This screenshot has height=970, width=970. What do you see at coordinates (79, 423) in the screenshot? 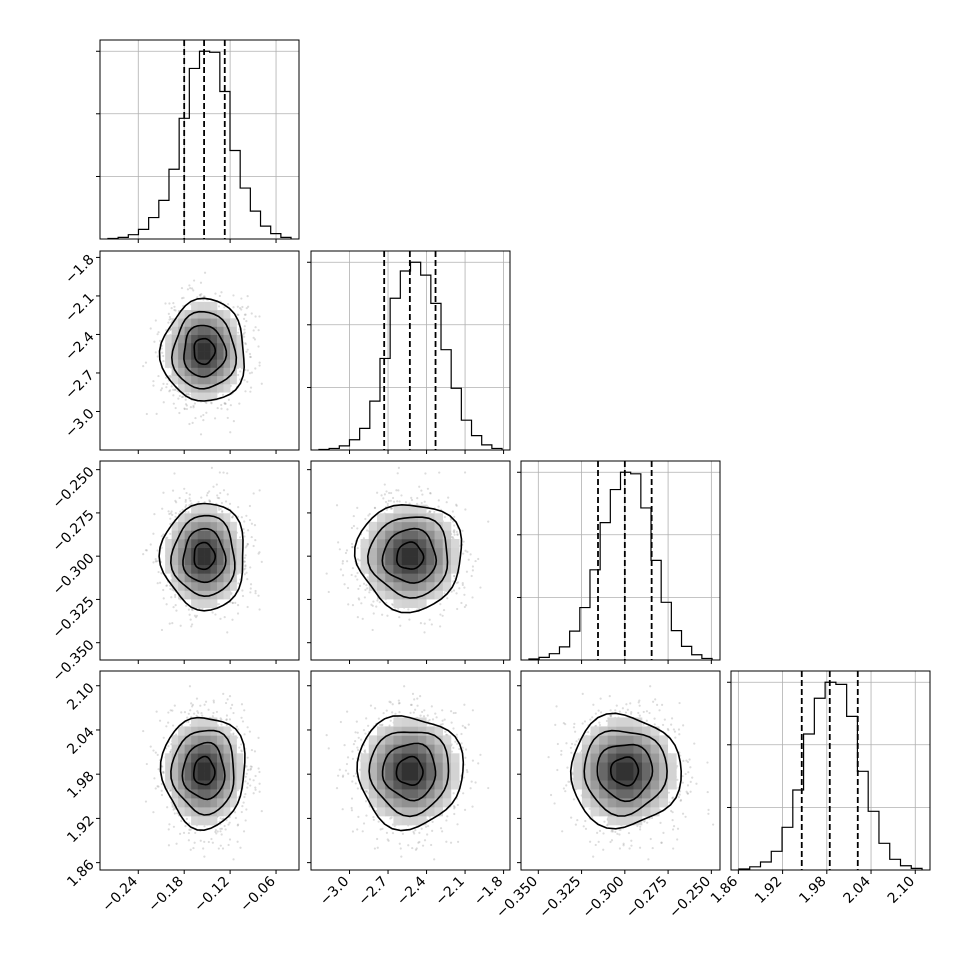
I see `y-tick-label: −3.0` at bounding box center [79, 423].